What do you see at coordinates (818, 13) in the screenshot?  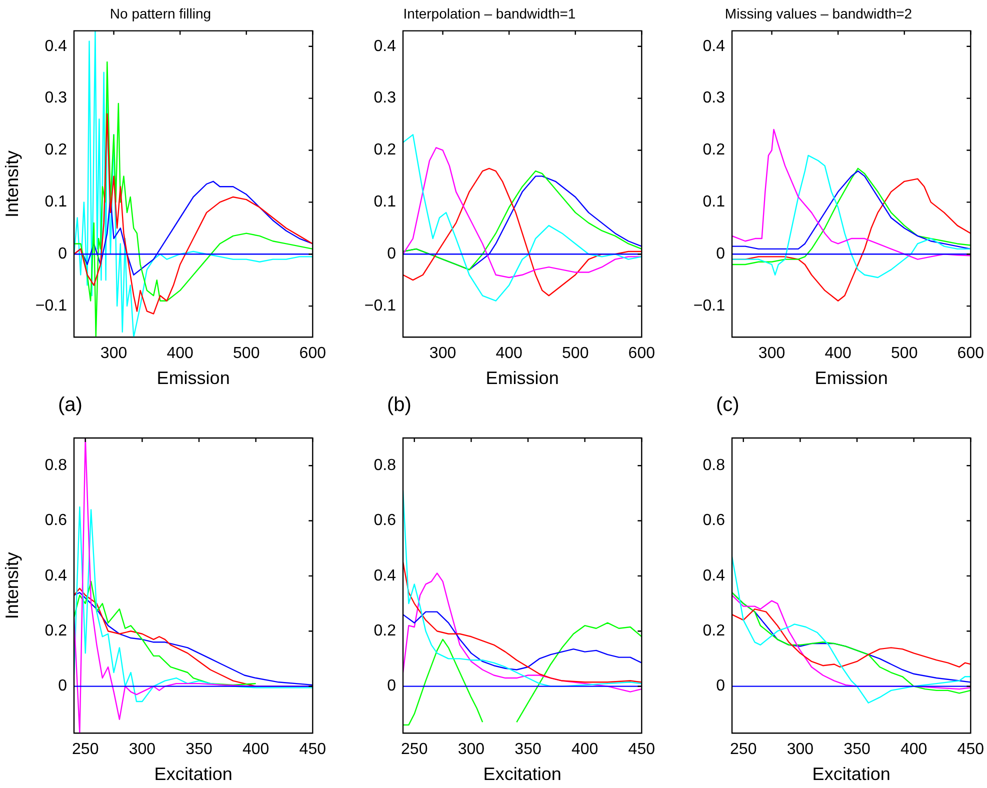 I see `chart-title: Missing values – bandwidth=2` at bounding box center [818, 13].